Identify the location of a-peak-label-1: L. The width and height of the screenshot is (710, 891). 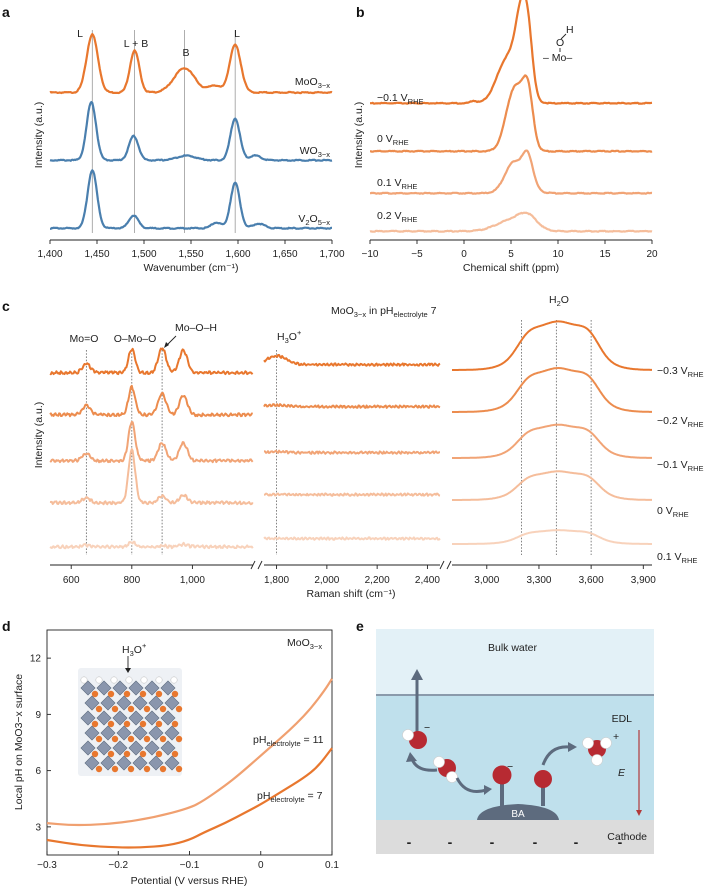
(80, 34).